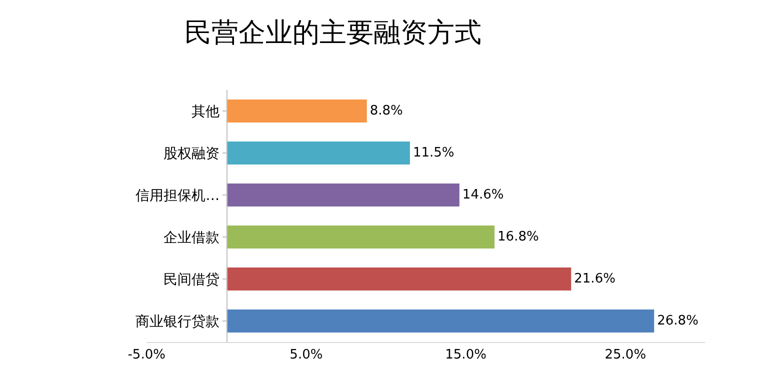 The width and height of the screenshot is (774, 373). I want to click on y-tick-label: 企业借款, so click(192, 238).